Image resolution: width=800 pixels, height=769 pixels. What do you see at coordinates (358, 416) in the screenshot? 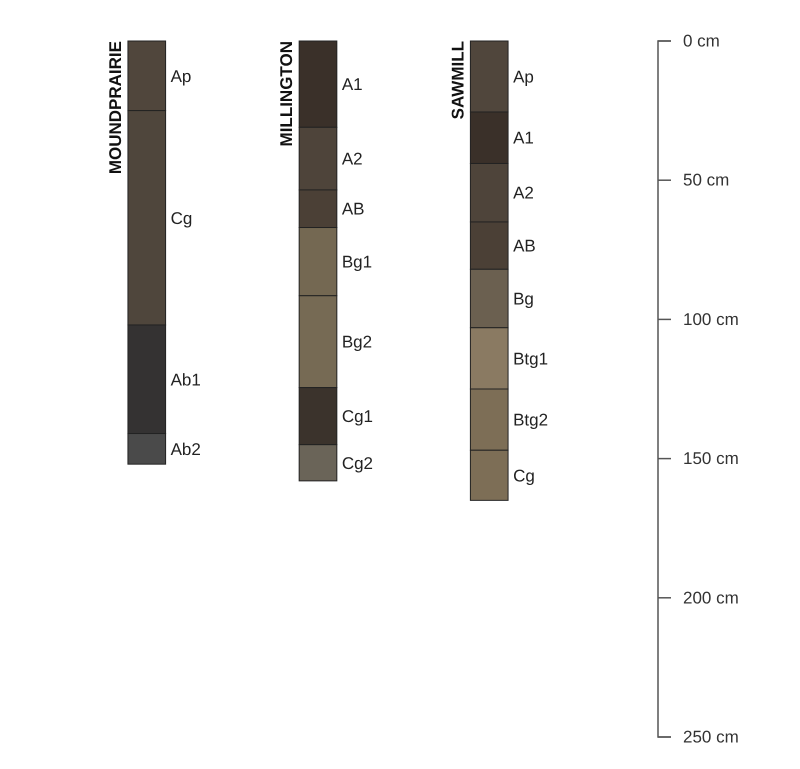
I see `series-label: Cg1` at bounding box center [358, 416].